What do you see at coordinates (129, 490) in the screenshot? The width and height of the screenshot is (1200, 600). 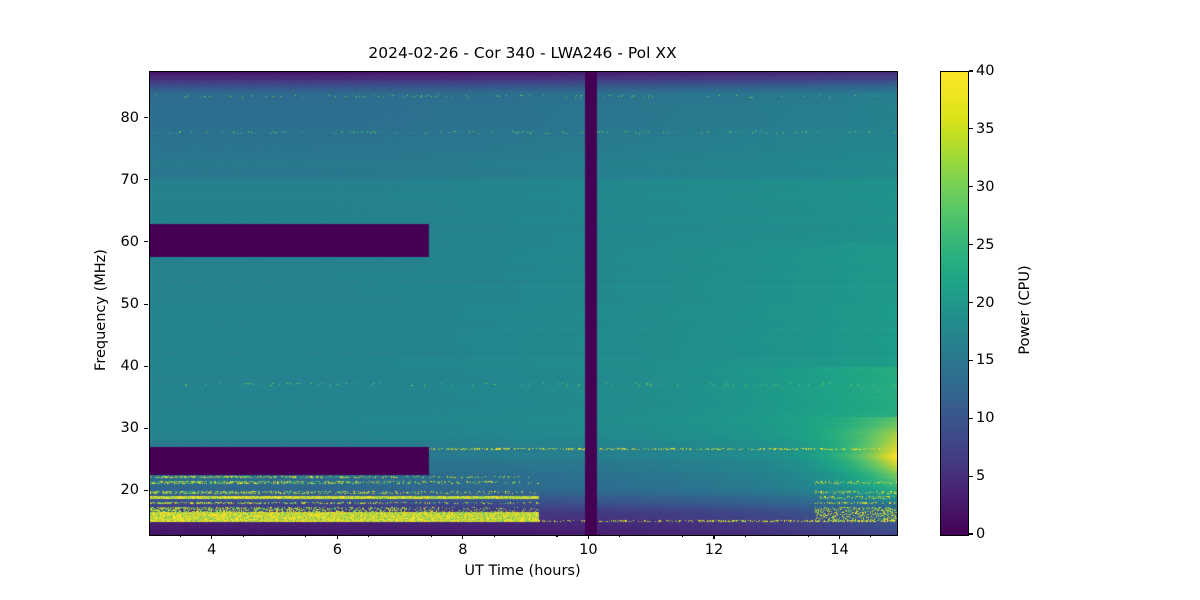 I see `y-tick-label: 20` at bounding box center [129, 490].